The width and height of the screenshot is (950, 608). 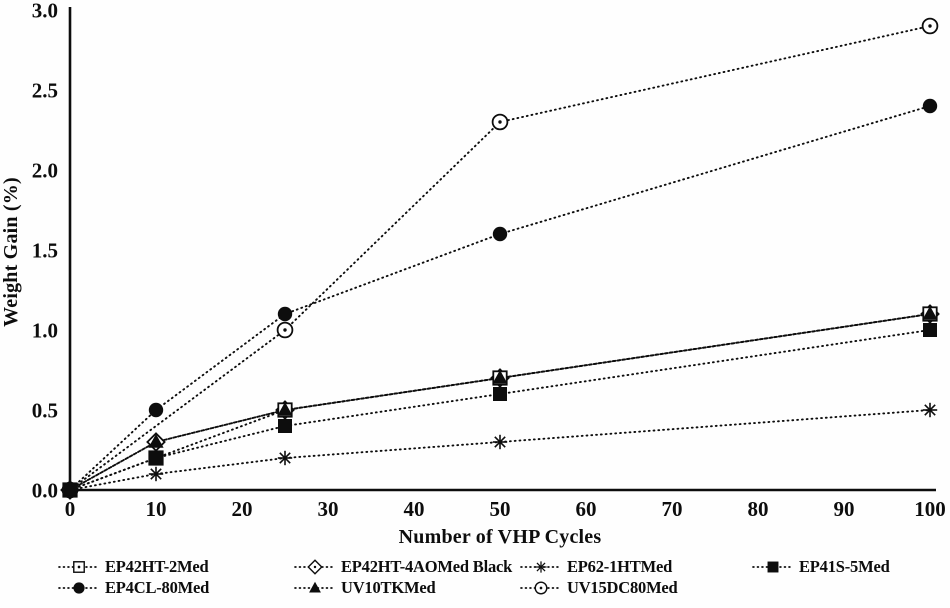 I want to click on legend-marker-open-square-dot-icon, so click(x=79, y=566).